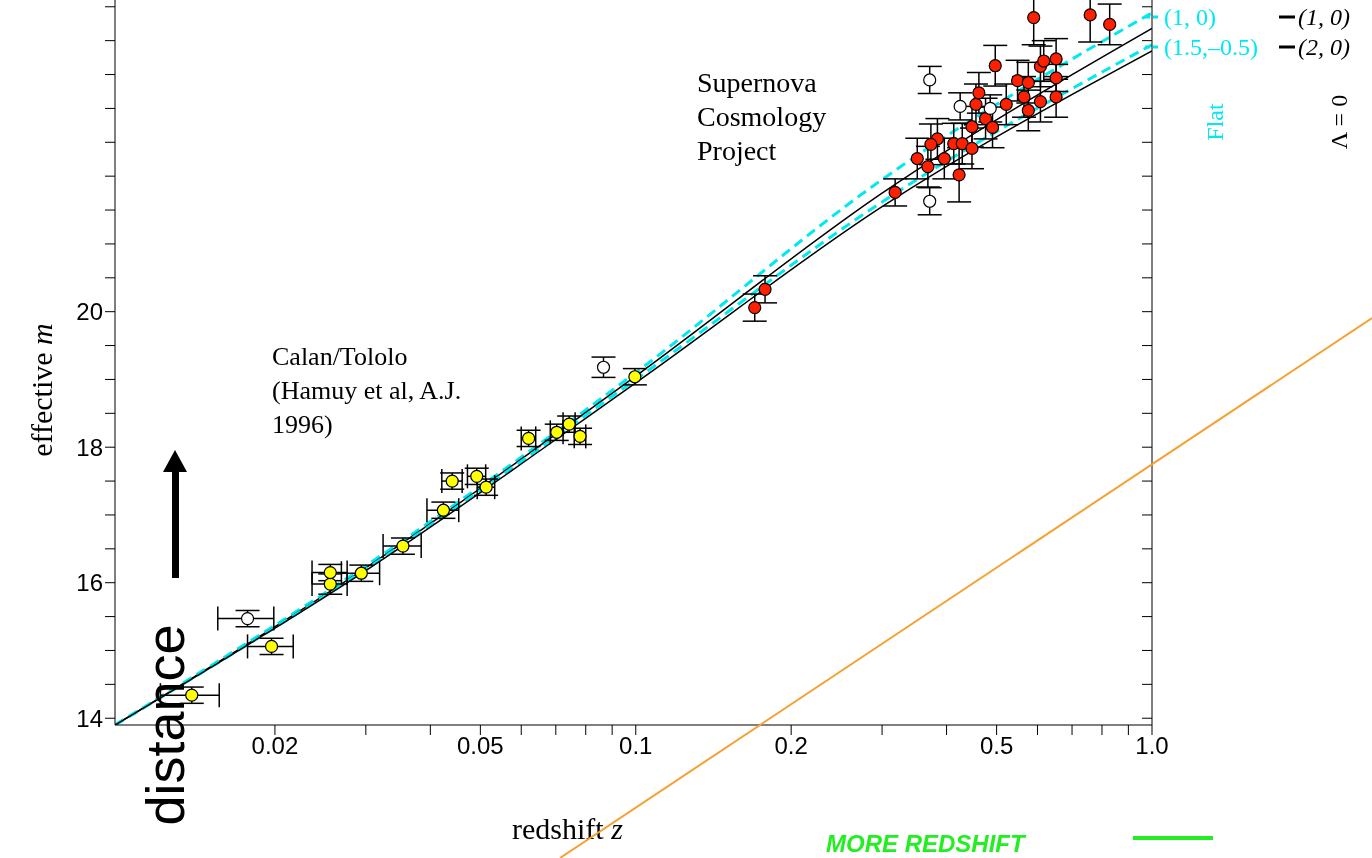  Describe the element at coordinates (89, 718) in the screenshot. I see `y-tick-label: 14` at that location.